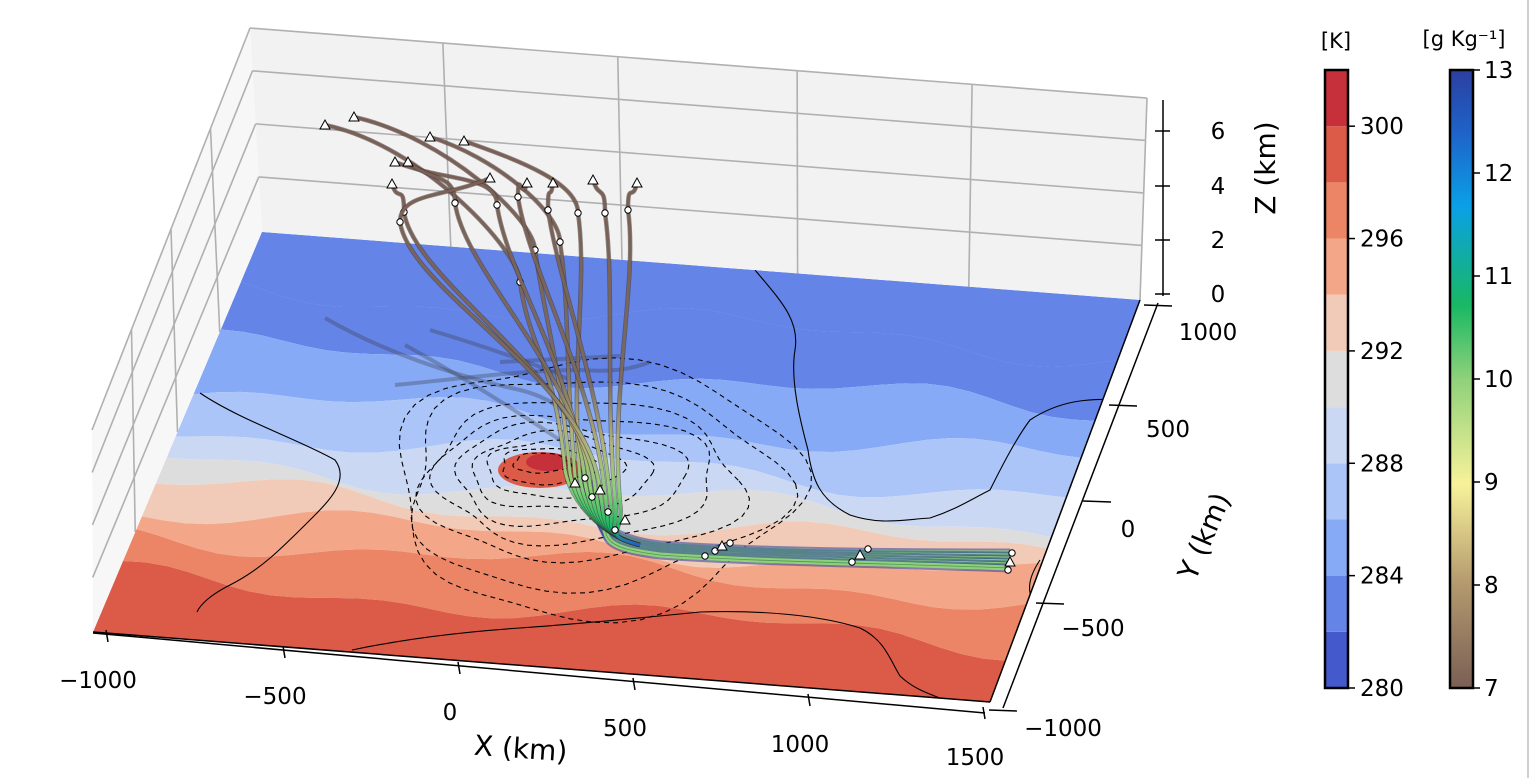 The width and height of the screenshot is (1530, 778). What do you see at coordinates (975, 758) in the screenshot?
I see `x-tick-label: 1500` at bounding box center [975, 758].